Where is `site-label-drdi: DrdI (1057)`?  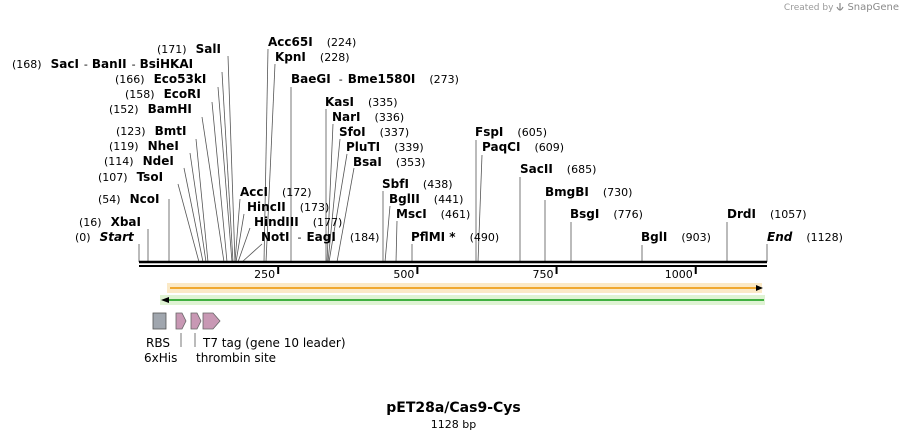 site-label-drdi: DrdI (1057) is located at coordinates (767, 214).